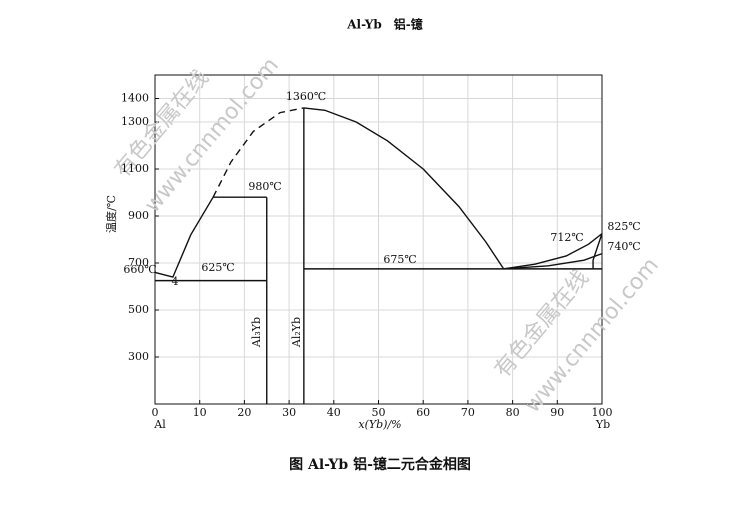  I want to click on annotation: 625℃, so click(217, 267).